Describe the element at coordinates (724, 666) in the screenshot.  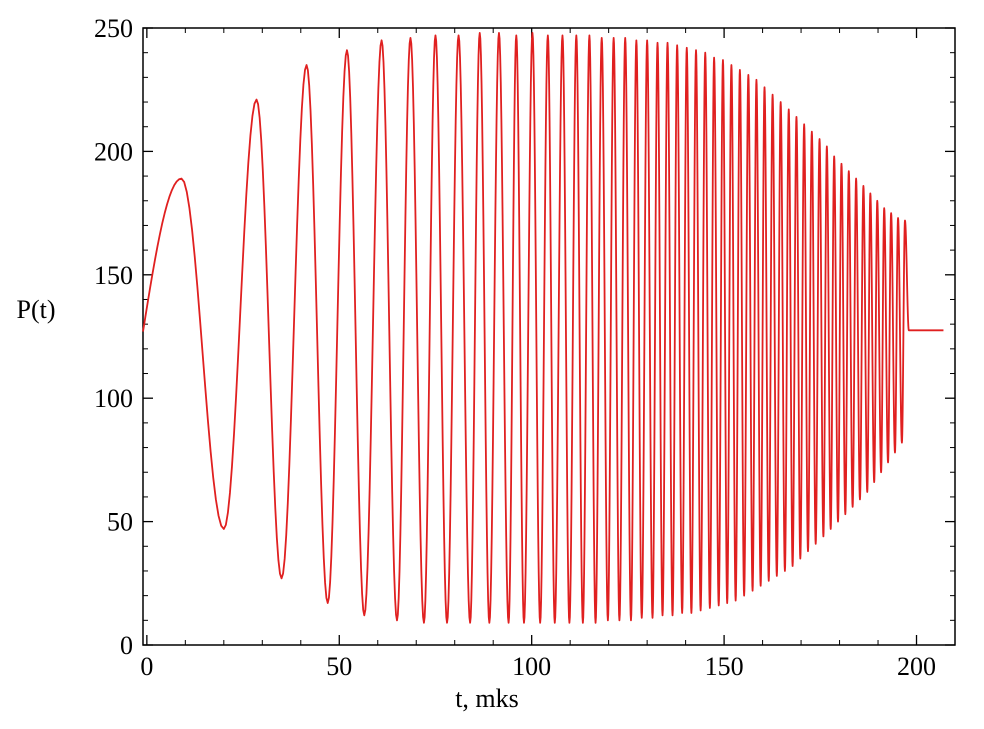
I see `x-tick-label-150: 150` at that location.